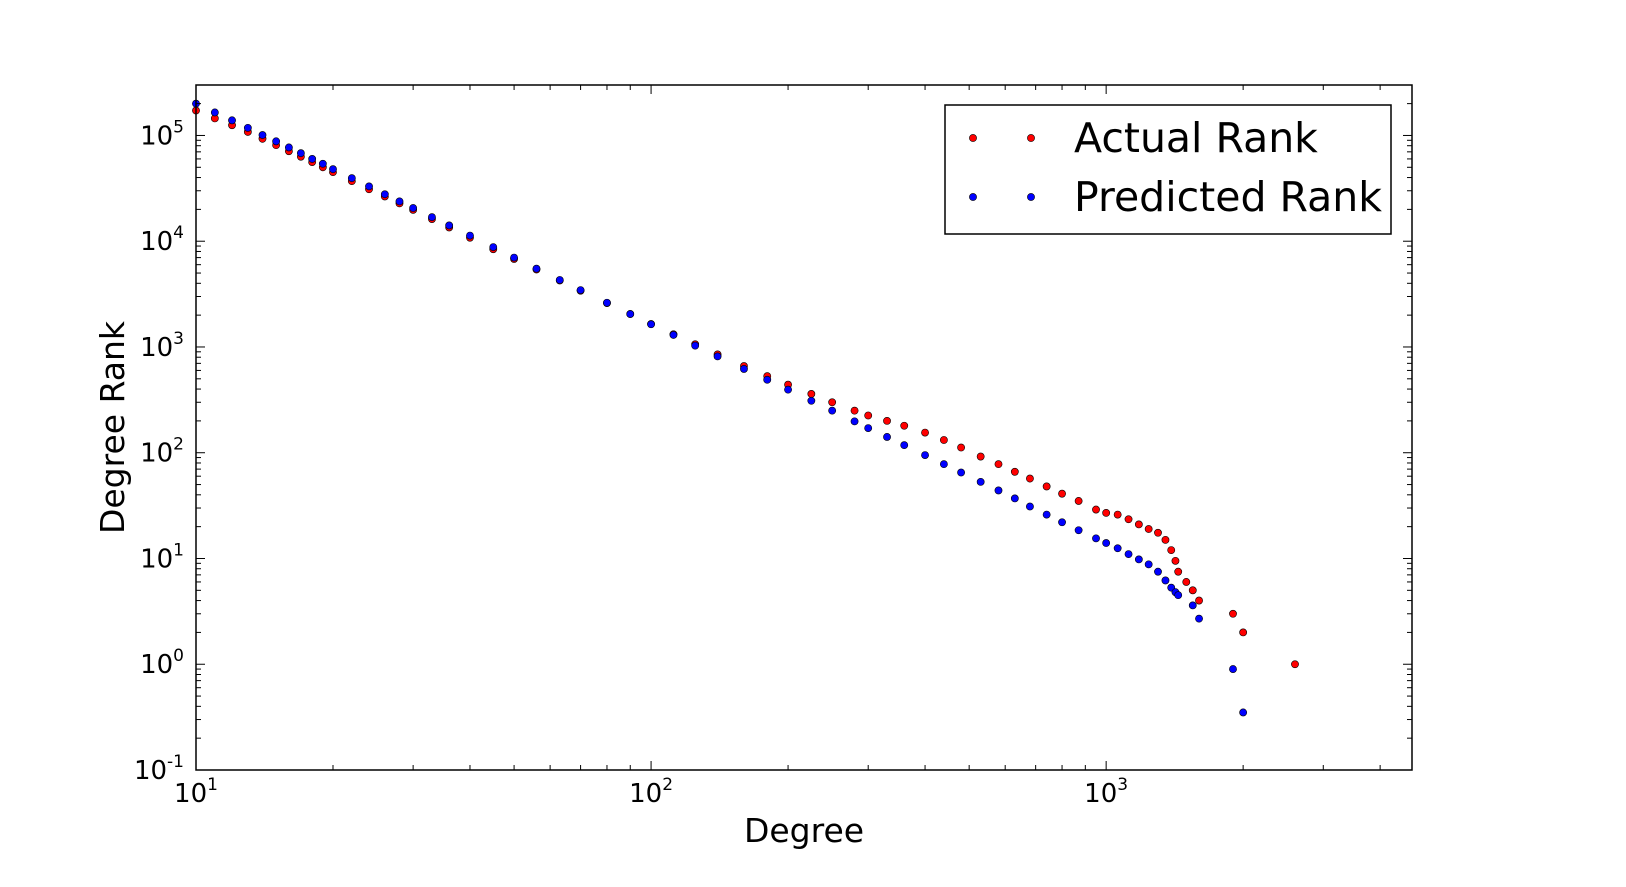 This screenshot has height=887, width=1626. Describe the element at coordinates (162, 557) in the screenshot. I see `y-tick-label: 10¹` at that location.